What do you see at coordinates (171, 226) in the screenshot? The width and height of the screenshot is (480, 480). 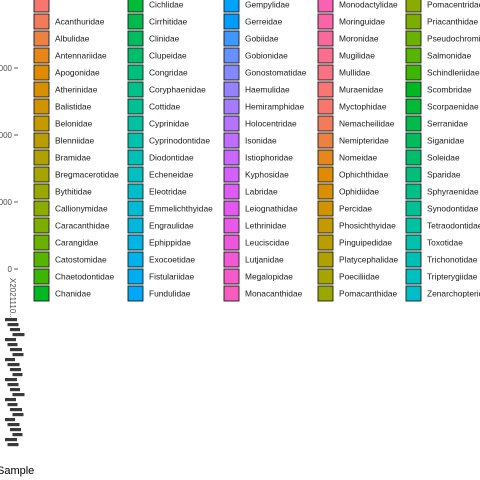 I see `legend-label: Engraulidae` at bounding box center [171, 226].